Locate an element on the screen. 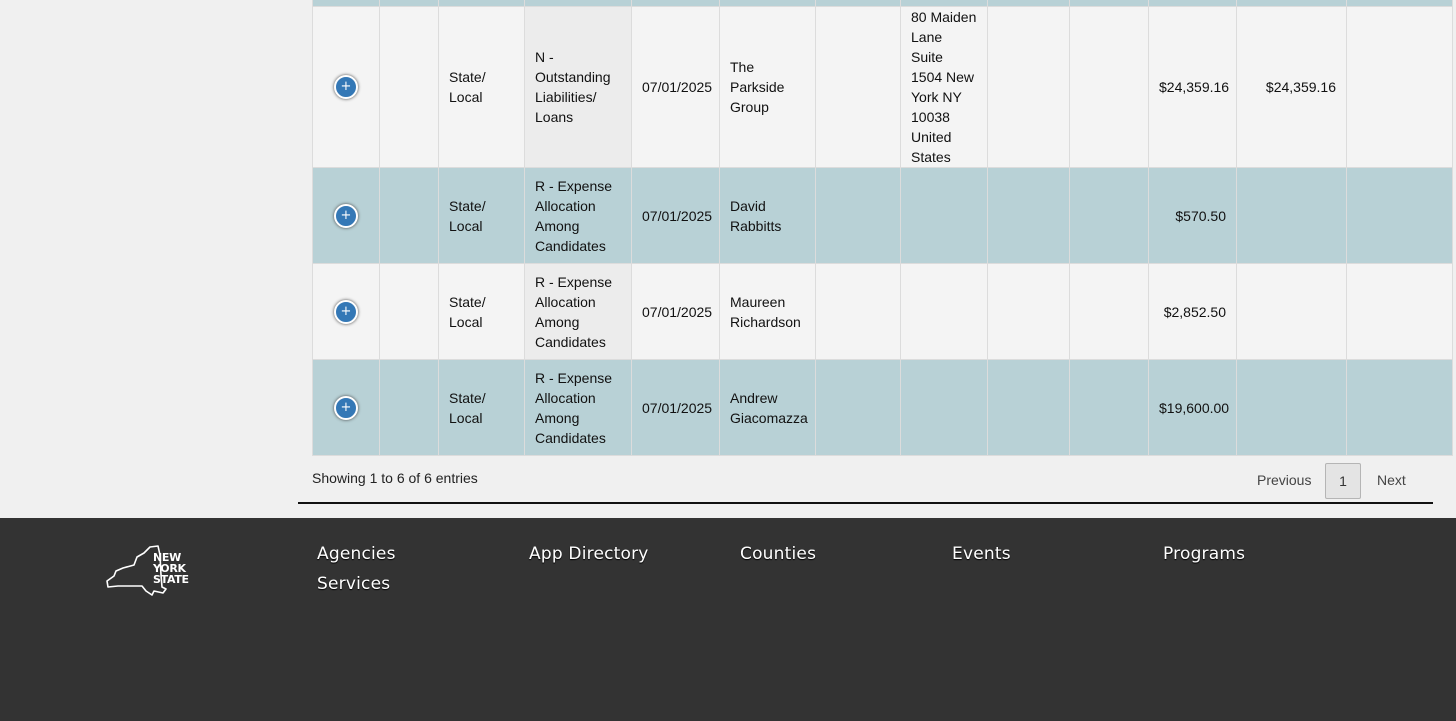 The image size is (1456, 721). footer-link-events: Events is located at coordinates (981, 554).